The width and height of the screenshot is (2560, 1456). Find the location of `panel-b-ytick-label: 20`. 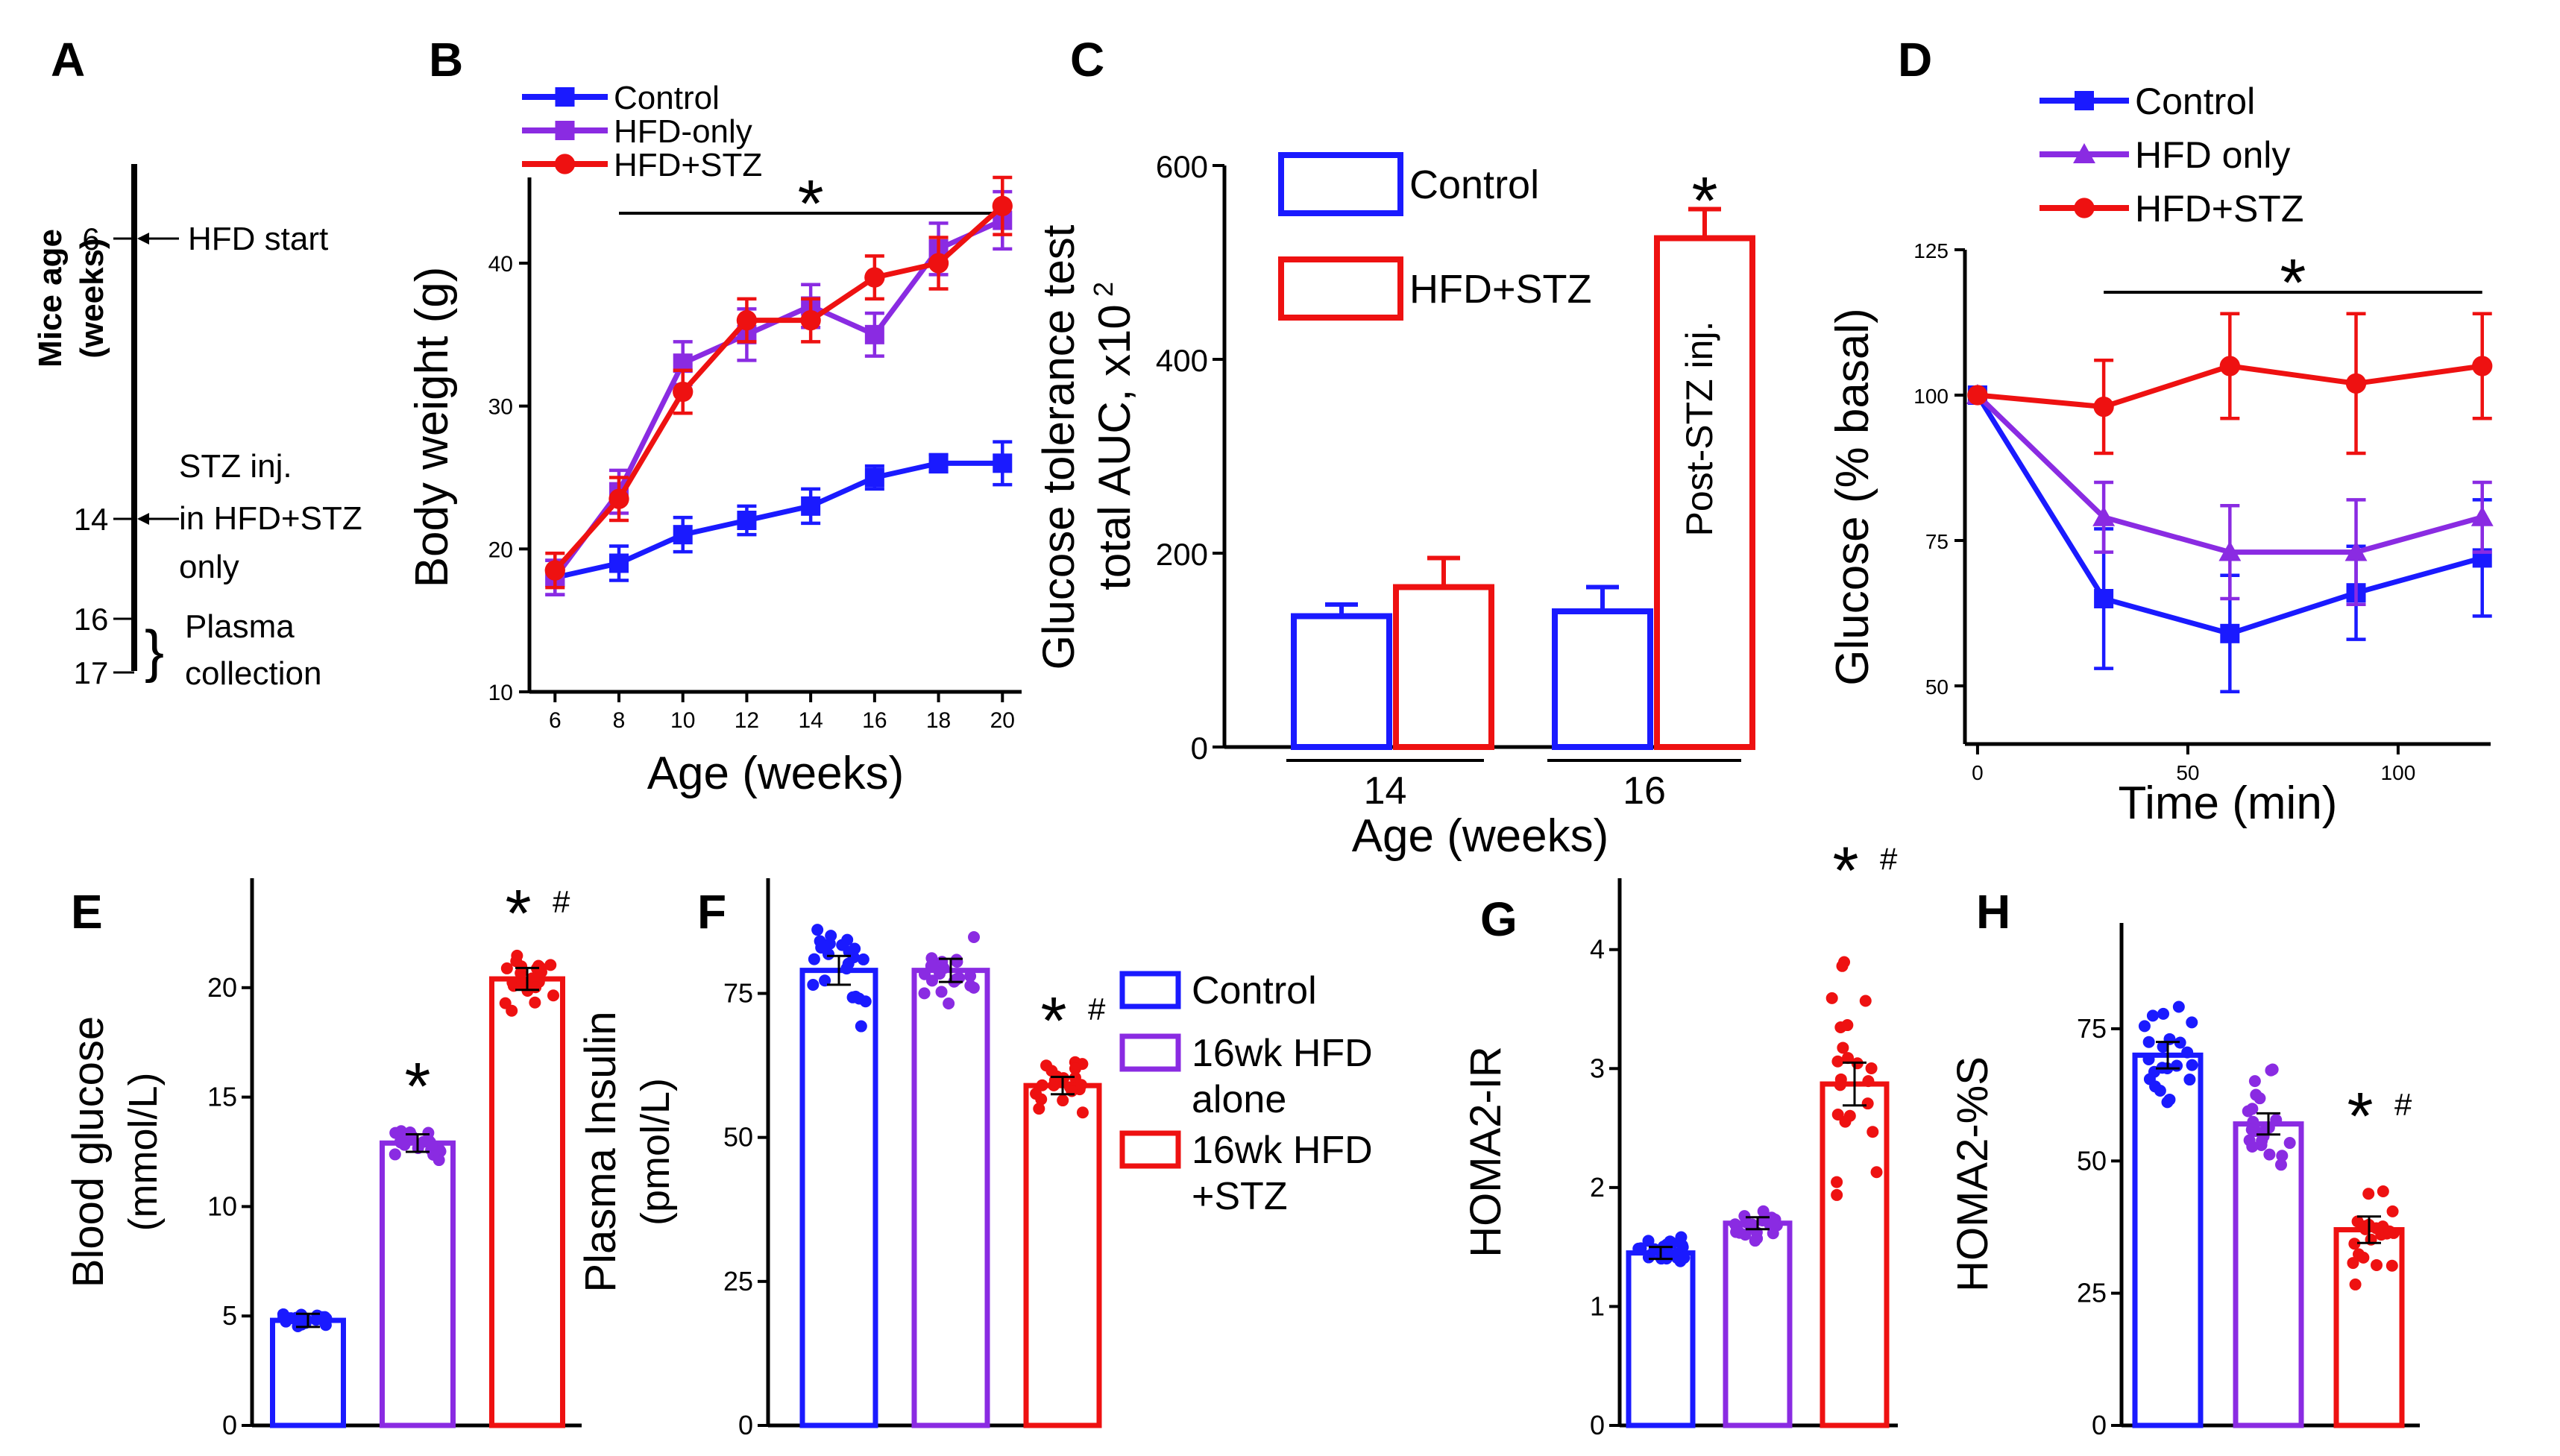

panel-b-ytick-label: 20 is located at coordinates (500, 550).